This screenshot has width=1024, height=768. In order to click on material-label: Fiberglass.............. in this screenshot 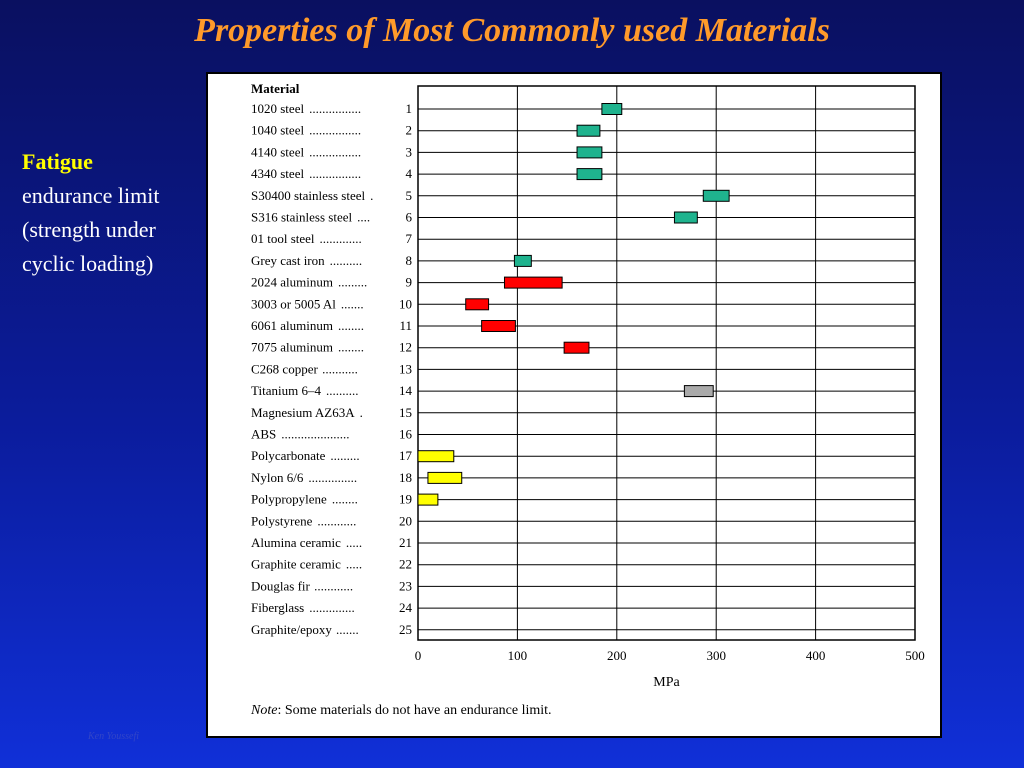, I will do `click(303, 607)`.